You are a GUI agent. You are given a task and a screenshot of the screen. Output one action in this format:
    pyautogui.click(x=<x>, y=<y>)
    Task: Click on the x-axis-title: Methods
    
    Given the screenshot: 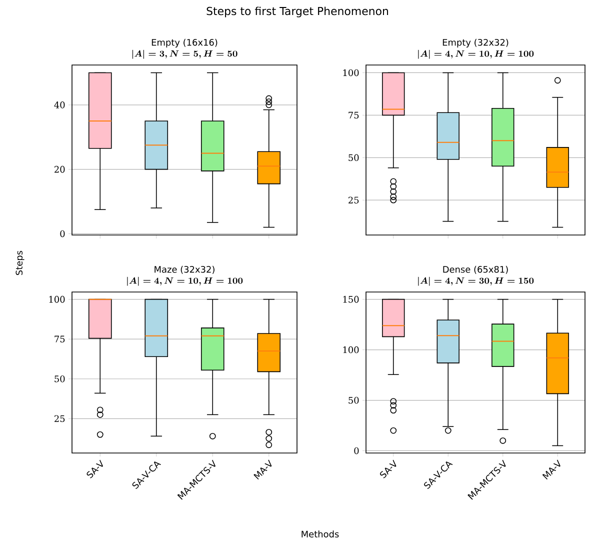 What is the action you would take?
    pyautogui.click(x=320, y=534)
    